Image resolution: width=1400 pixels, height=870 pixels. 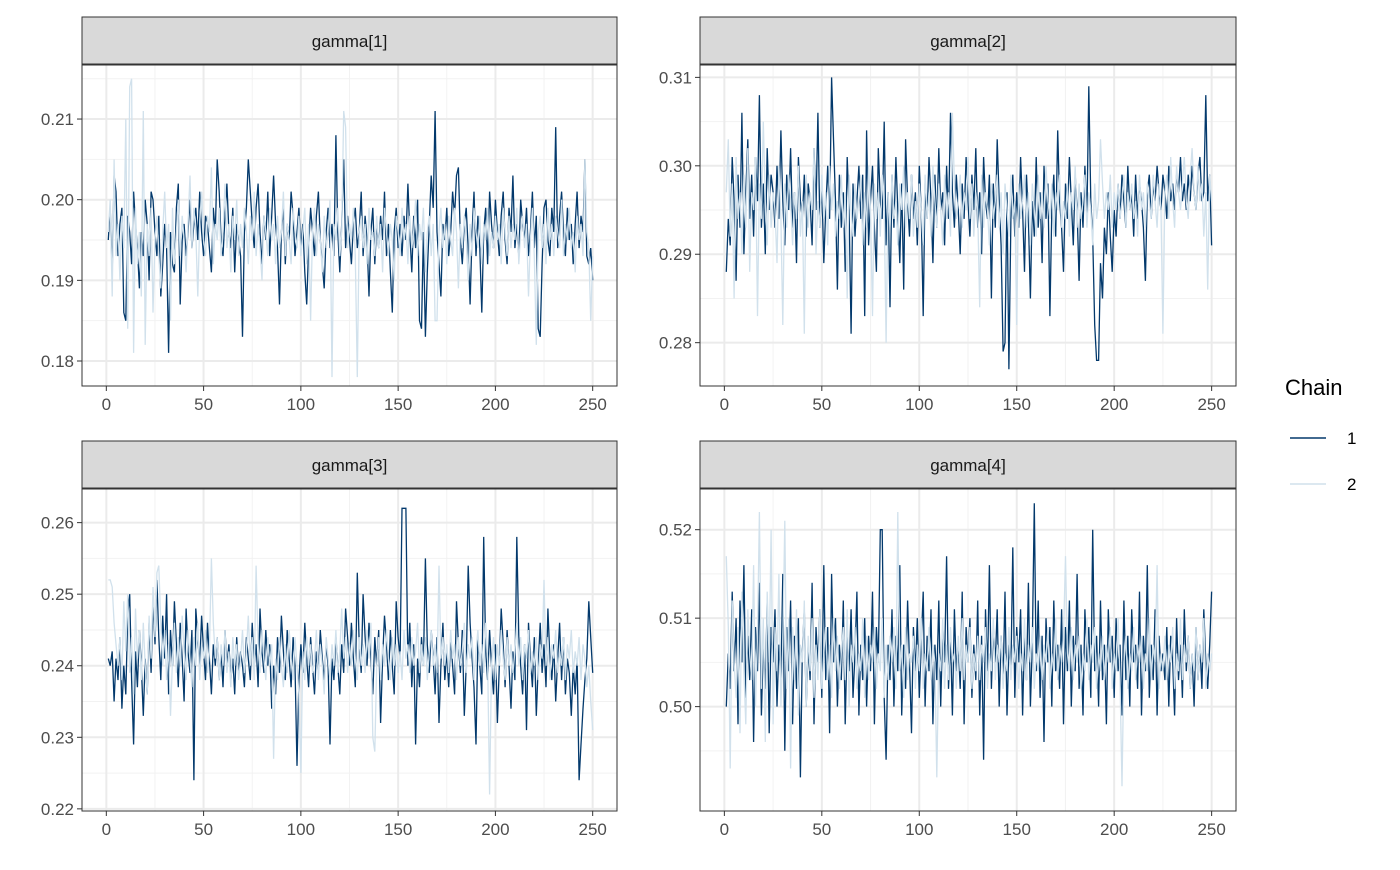 What do you see at coordinates (57, 809) in the screenshot?
I see `y-tick-label: 0.22` at bounding box center [57, 809].